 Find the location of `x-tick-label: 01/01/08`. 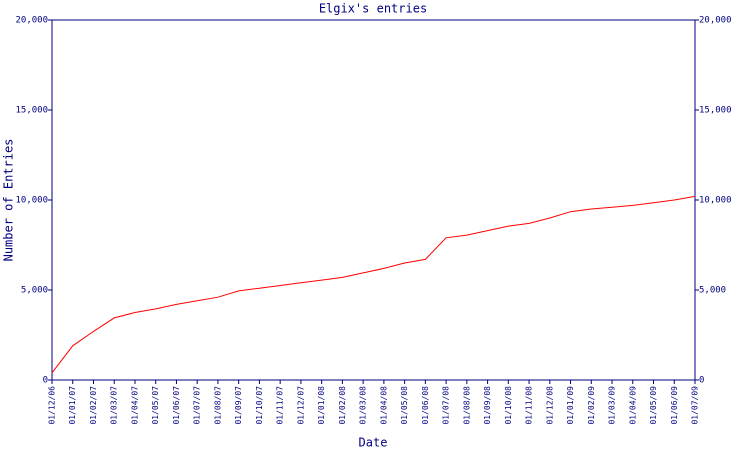

x-tick-label: 01/01/08 is located at coordinates (321, 405).